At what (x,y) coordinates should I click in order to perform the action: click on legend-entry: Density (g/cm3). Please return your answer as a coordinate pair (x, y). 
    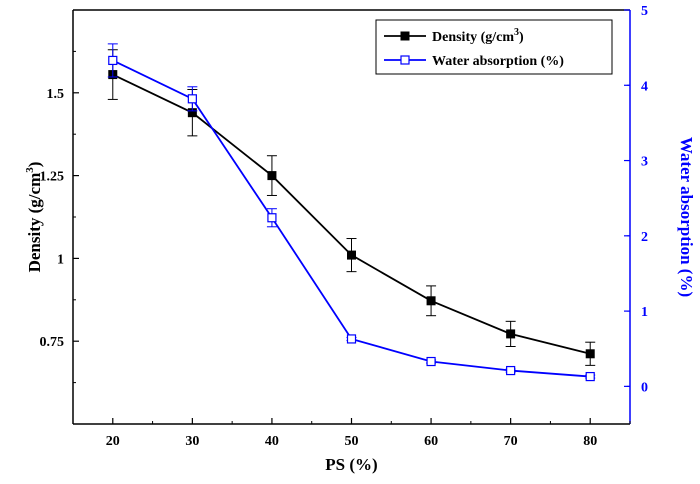
    Looking at the image, I should click on (454, 36).